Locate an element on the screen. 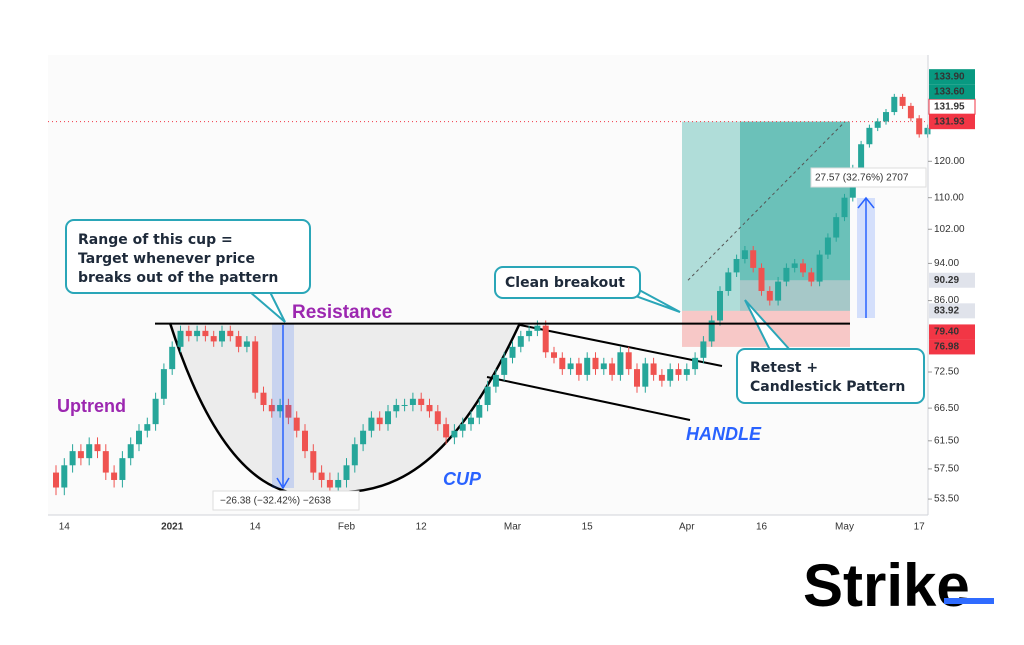 This screenshot has height=645, width=1024. resistance-label: Resistance is located at coordinates (342, 312).